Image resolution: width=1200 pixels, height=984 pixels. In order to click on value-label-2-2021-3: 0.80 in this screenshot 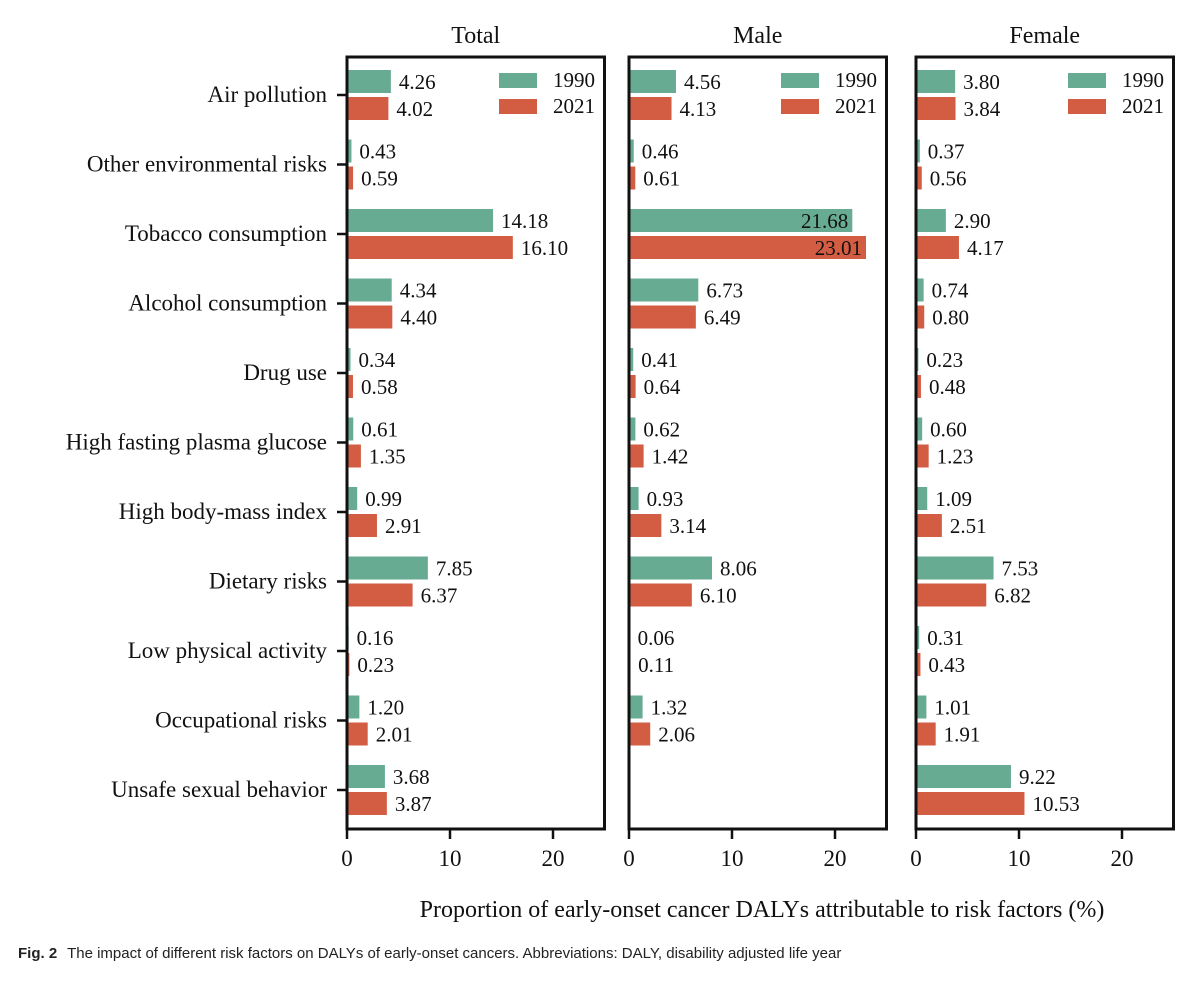, I will do `click(950, 318)`.